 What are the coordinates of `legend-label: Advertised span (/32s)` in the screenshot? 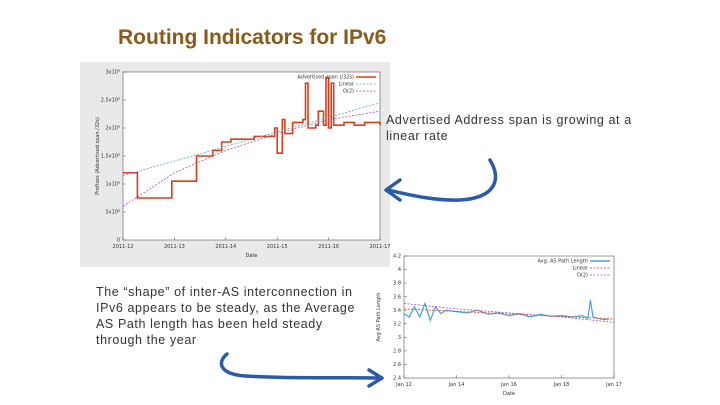 It's located at (325, 78).